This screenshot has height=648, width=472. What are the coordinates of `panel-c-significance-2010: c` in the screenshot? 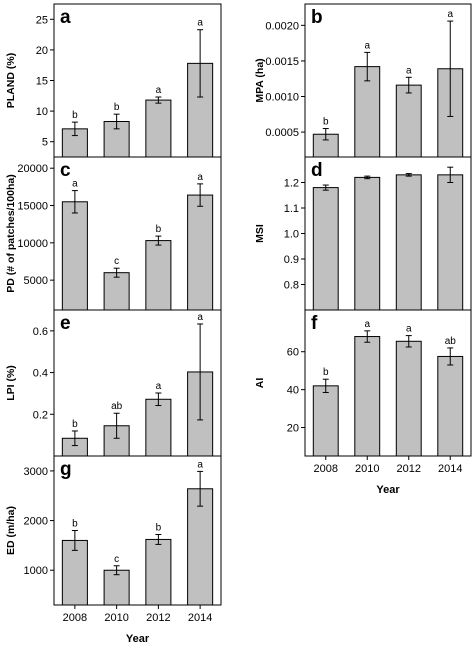 It's located at (116, 261).